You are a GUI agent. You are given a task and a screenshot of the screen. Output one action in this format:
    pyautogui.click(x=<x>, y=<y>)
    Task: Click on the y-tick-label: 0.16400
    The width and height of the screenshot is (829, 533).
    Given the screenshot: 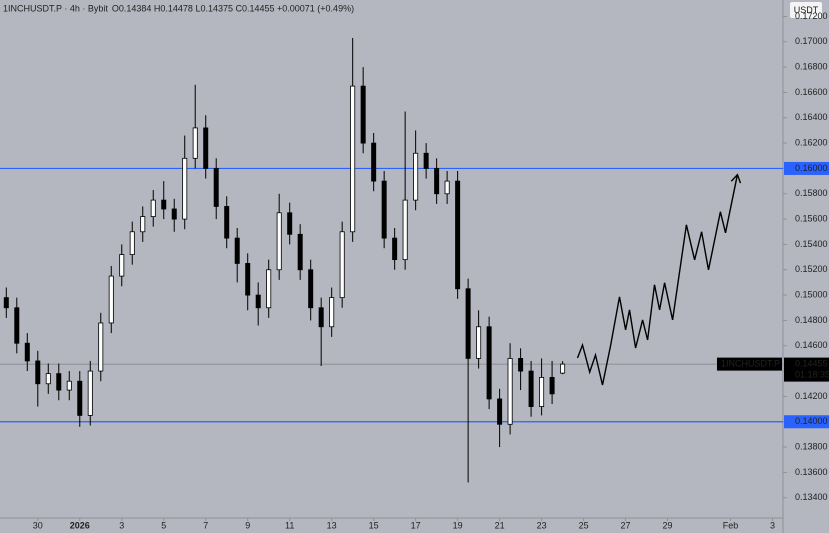 What is the action you would take?
    pyautogui.click(x=811, y=117)
    